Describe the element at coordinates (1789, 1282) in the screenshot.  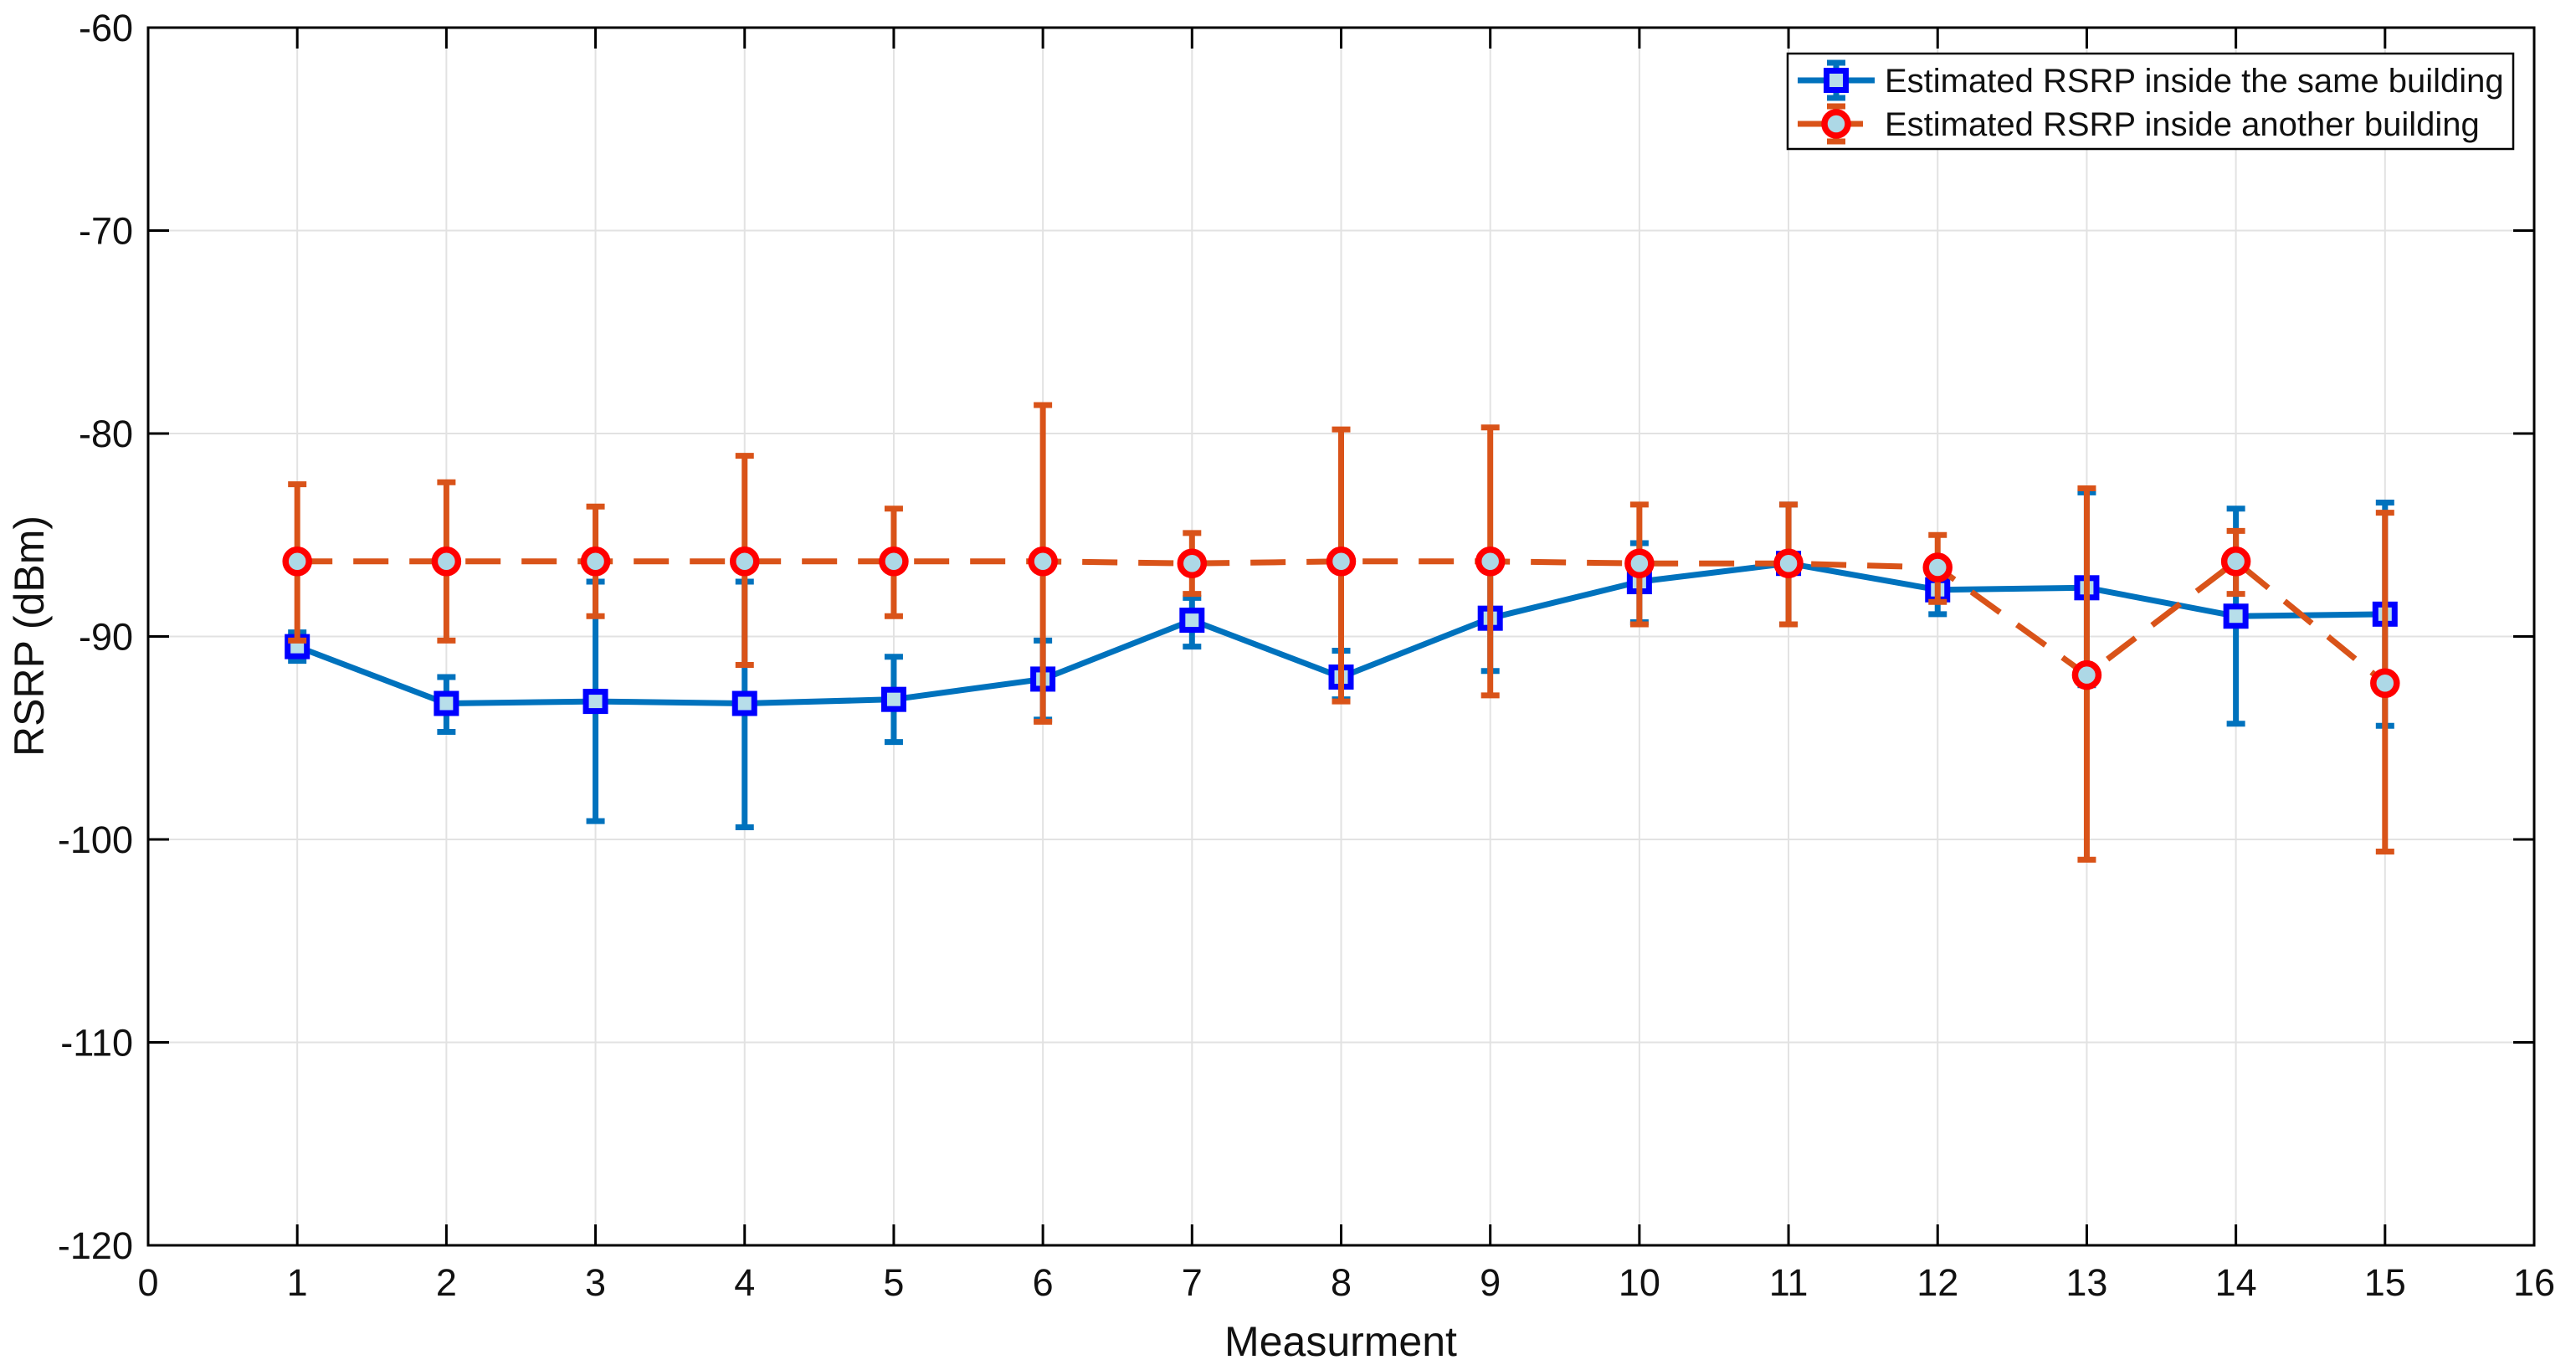
I see `tick-label-x-11: 11` at that location.